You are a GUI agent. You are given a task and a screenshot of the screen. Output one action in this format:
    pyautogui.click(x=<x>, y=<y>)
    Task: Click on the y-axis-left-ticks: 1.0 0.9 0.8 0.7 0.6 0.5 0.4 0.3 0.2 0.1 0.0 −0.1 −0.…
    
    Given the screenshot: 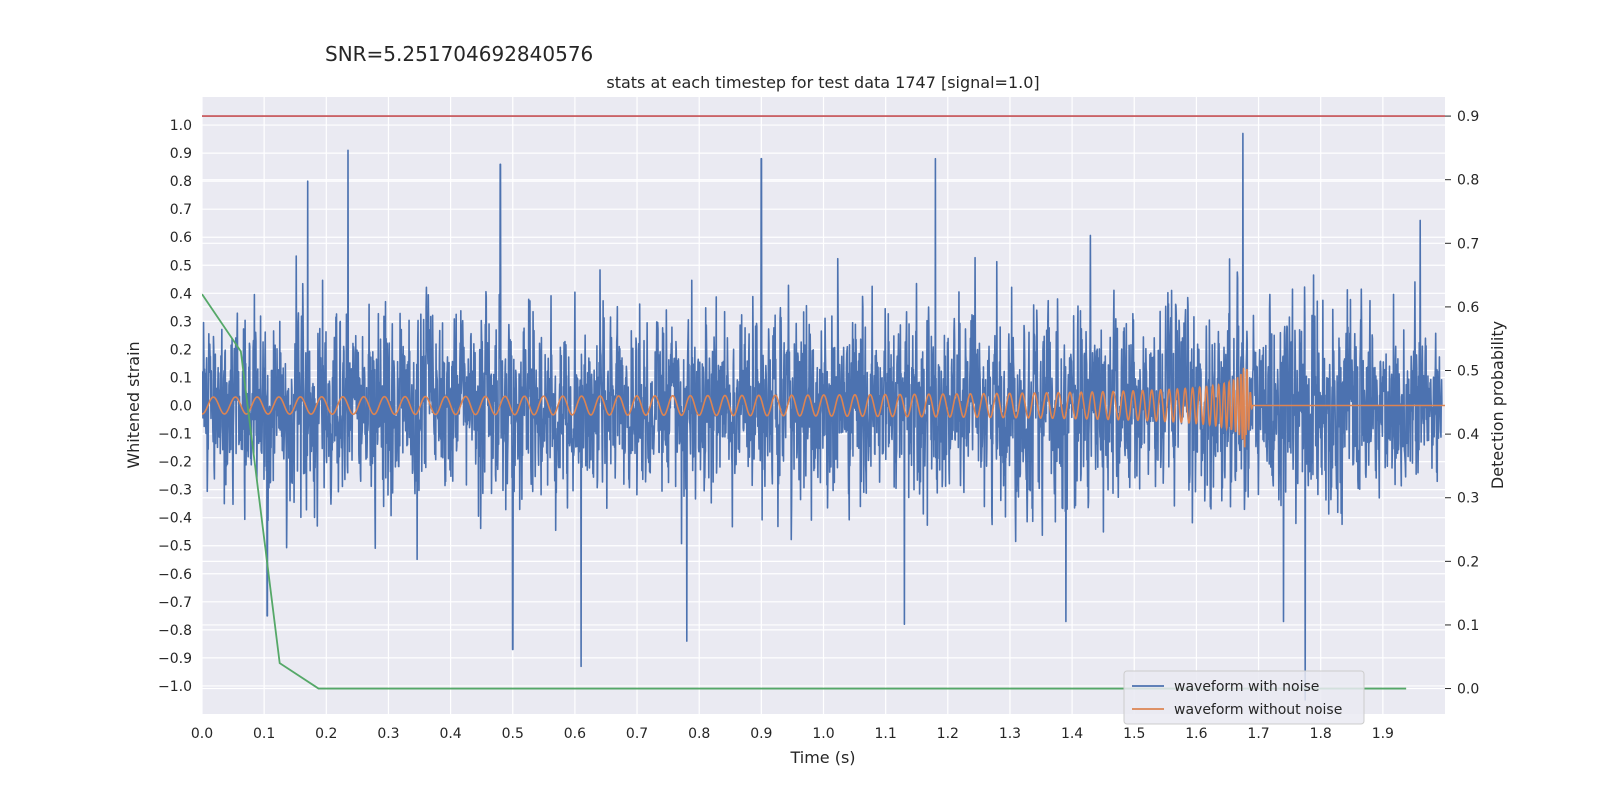 What is the action you would take?
    pyautogui.click(x=175, y=406)
    